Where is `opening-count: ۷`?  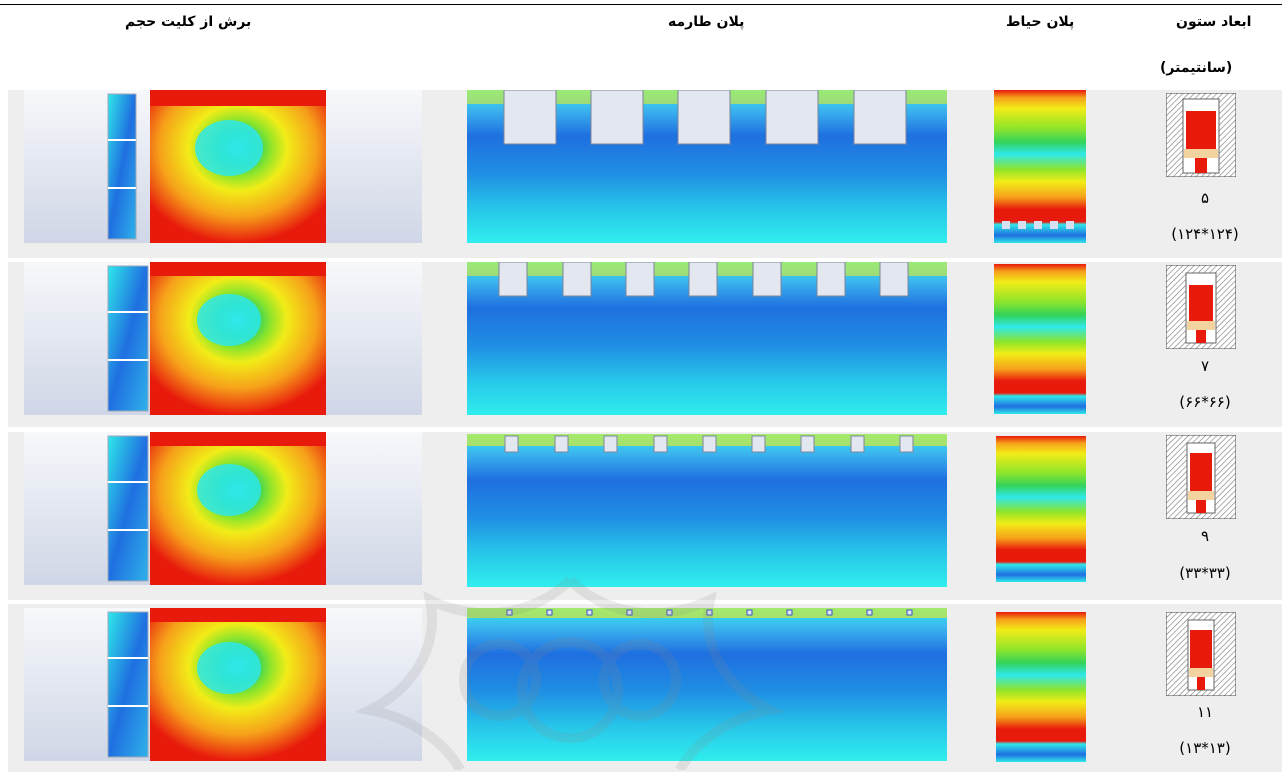 opening-count: ۷ is located at coordinates (1205, 366).